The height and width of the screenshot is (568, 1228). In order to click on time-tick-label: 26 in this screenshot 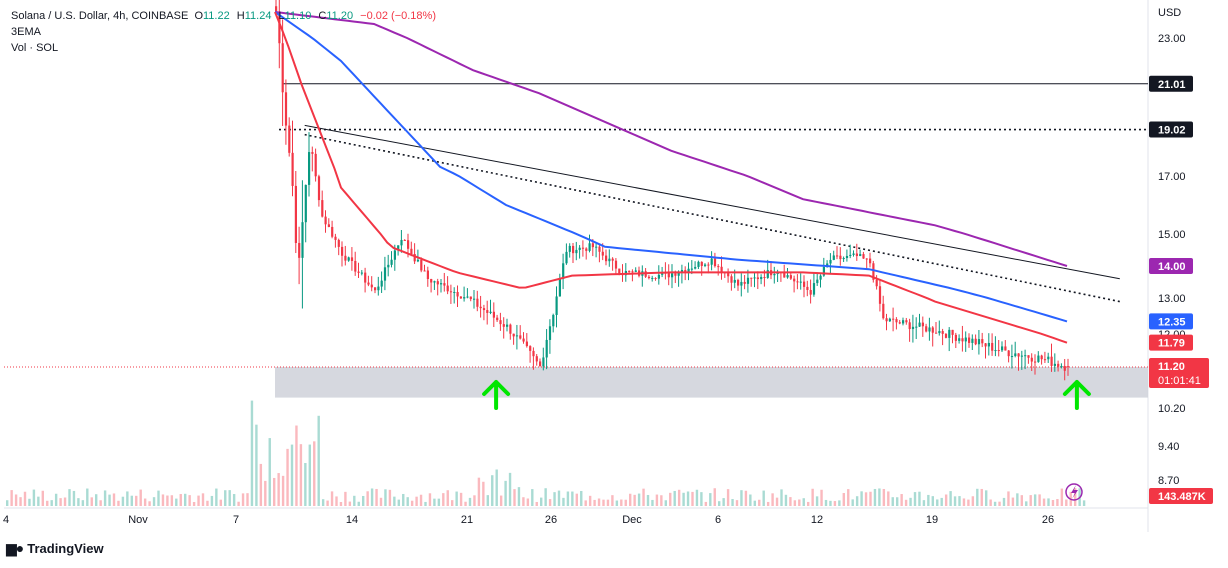, I will do `click(1048, 520)`.